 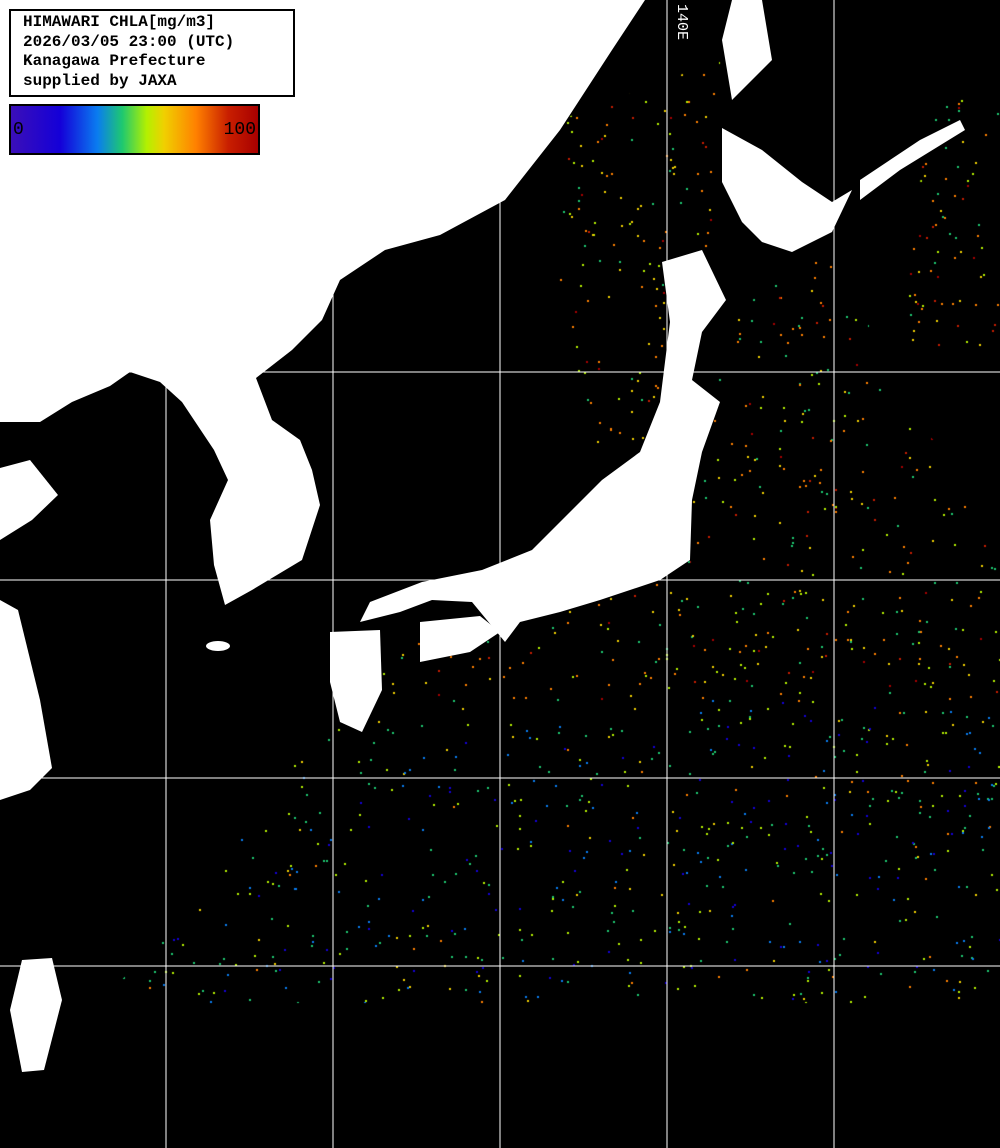 I want to click on colorbar-max: 100, so click(x=239, y=130).